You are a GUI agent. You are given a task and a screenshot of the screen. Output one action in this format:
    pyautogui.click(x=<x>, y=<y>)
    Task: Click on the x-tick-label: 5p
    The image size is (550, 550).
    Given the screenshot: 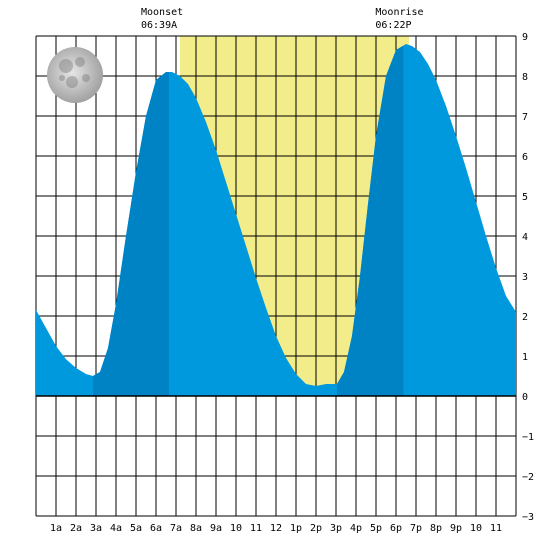 What is the action you would take?
    pyautogui.click(x=376, y=528)
    